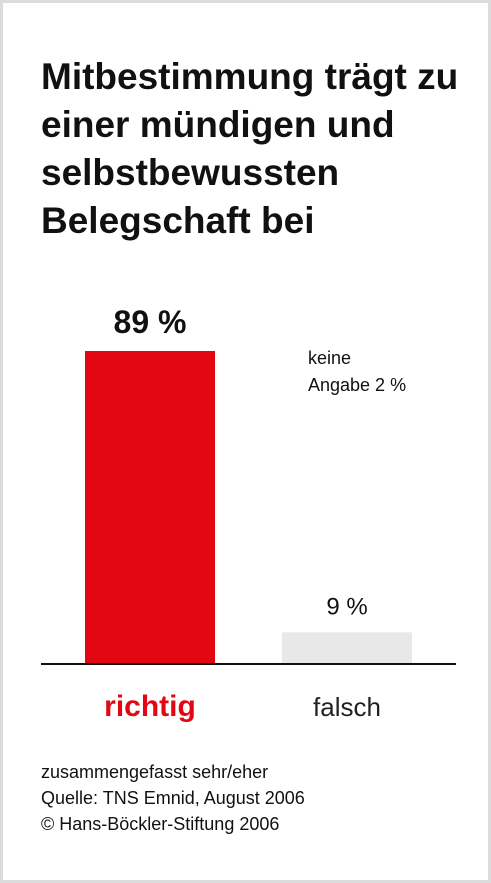  Describe the element at coordinates (150, 706) in the screenshot. I see `category-label-richtig: richtig` at that location.